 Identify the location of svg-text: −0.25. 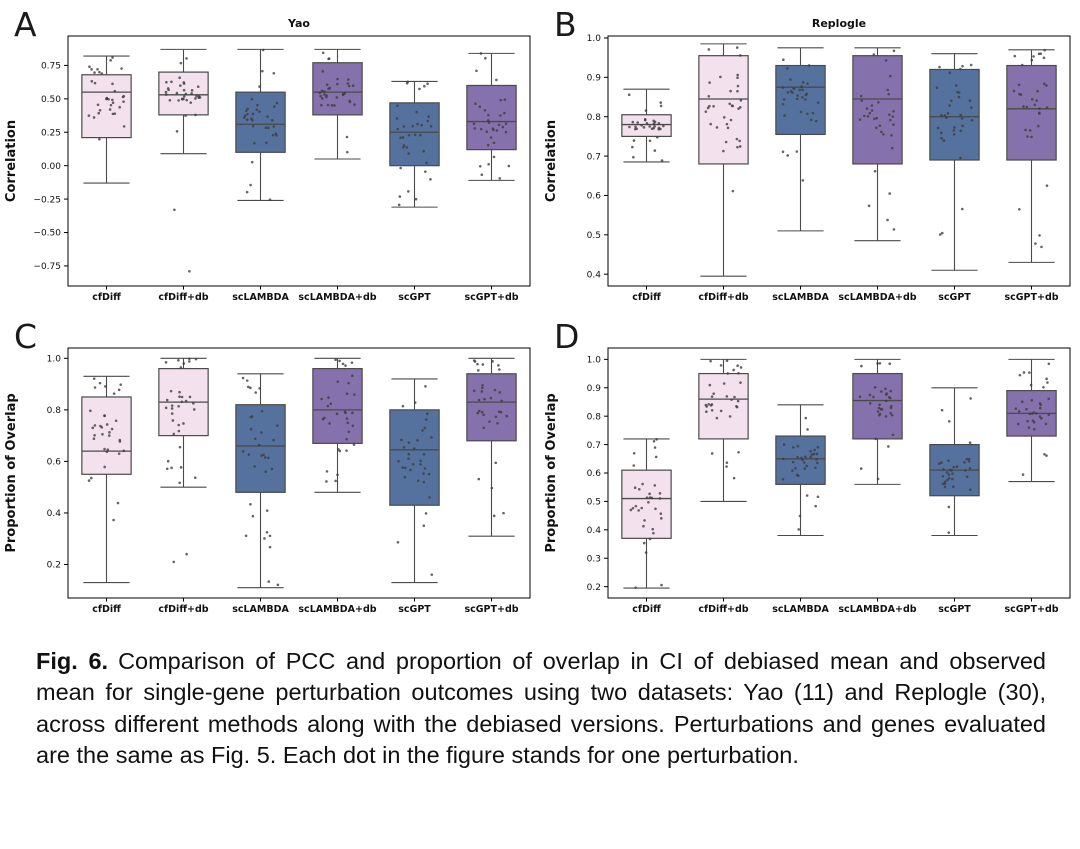
(47, 200).